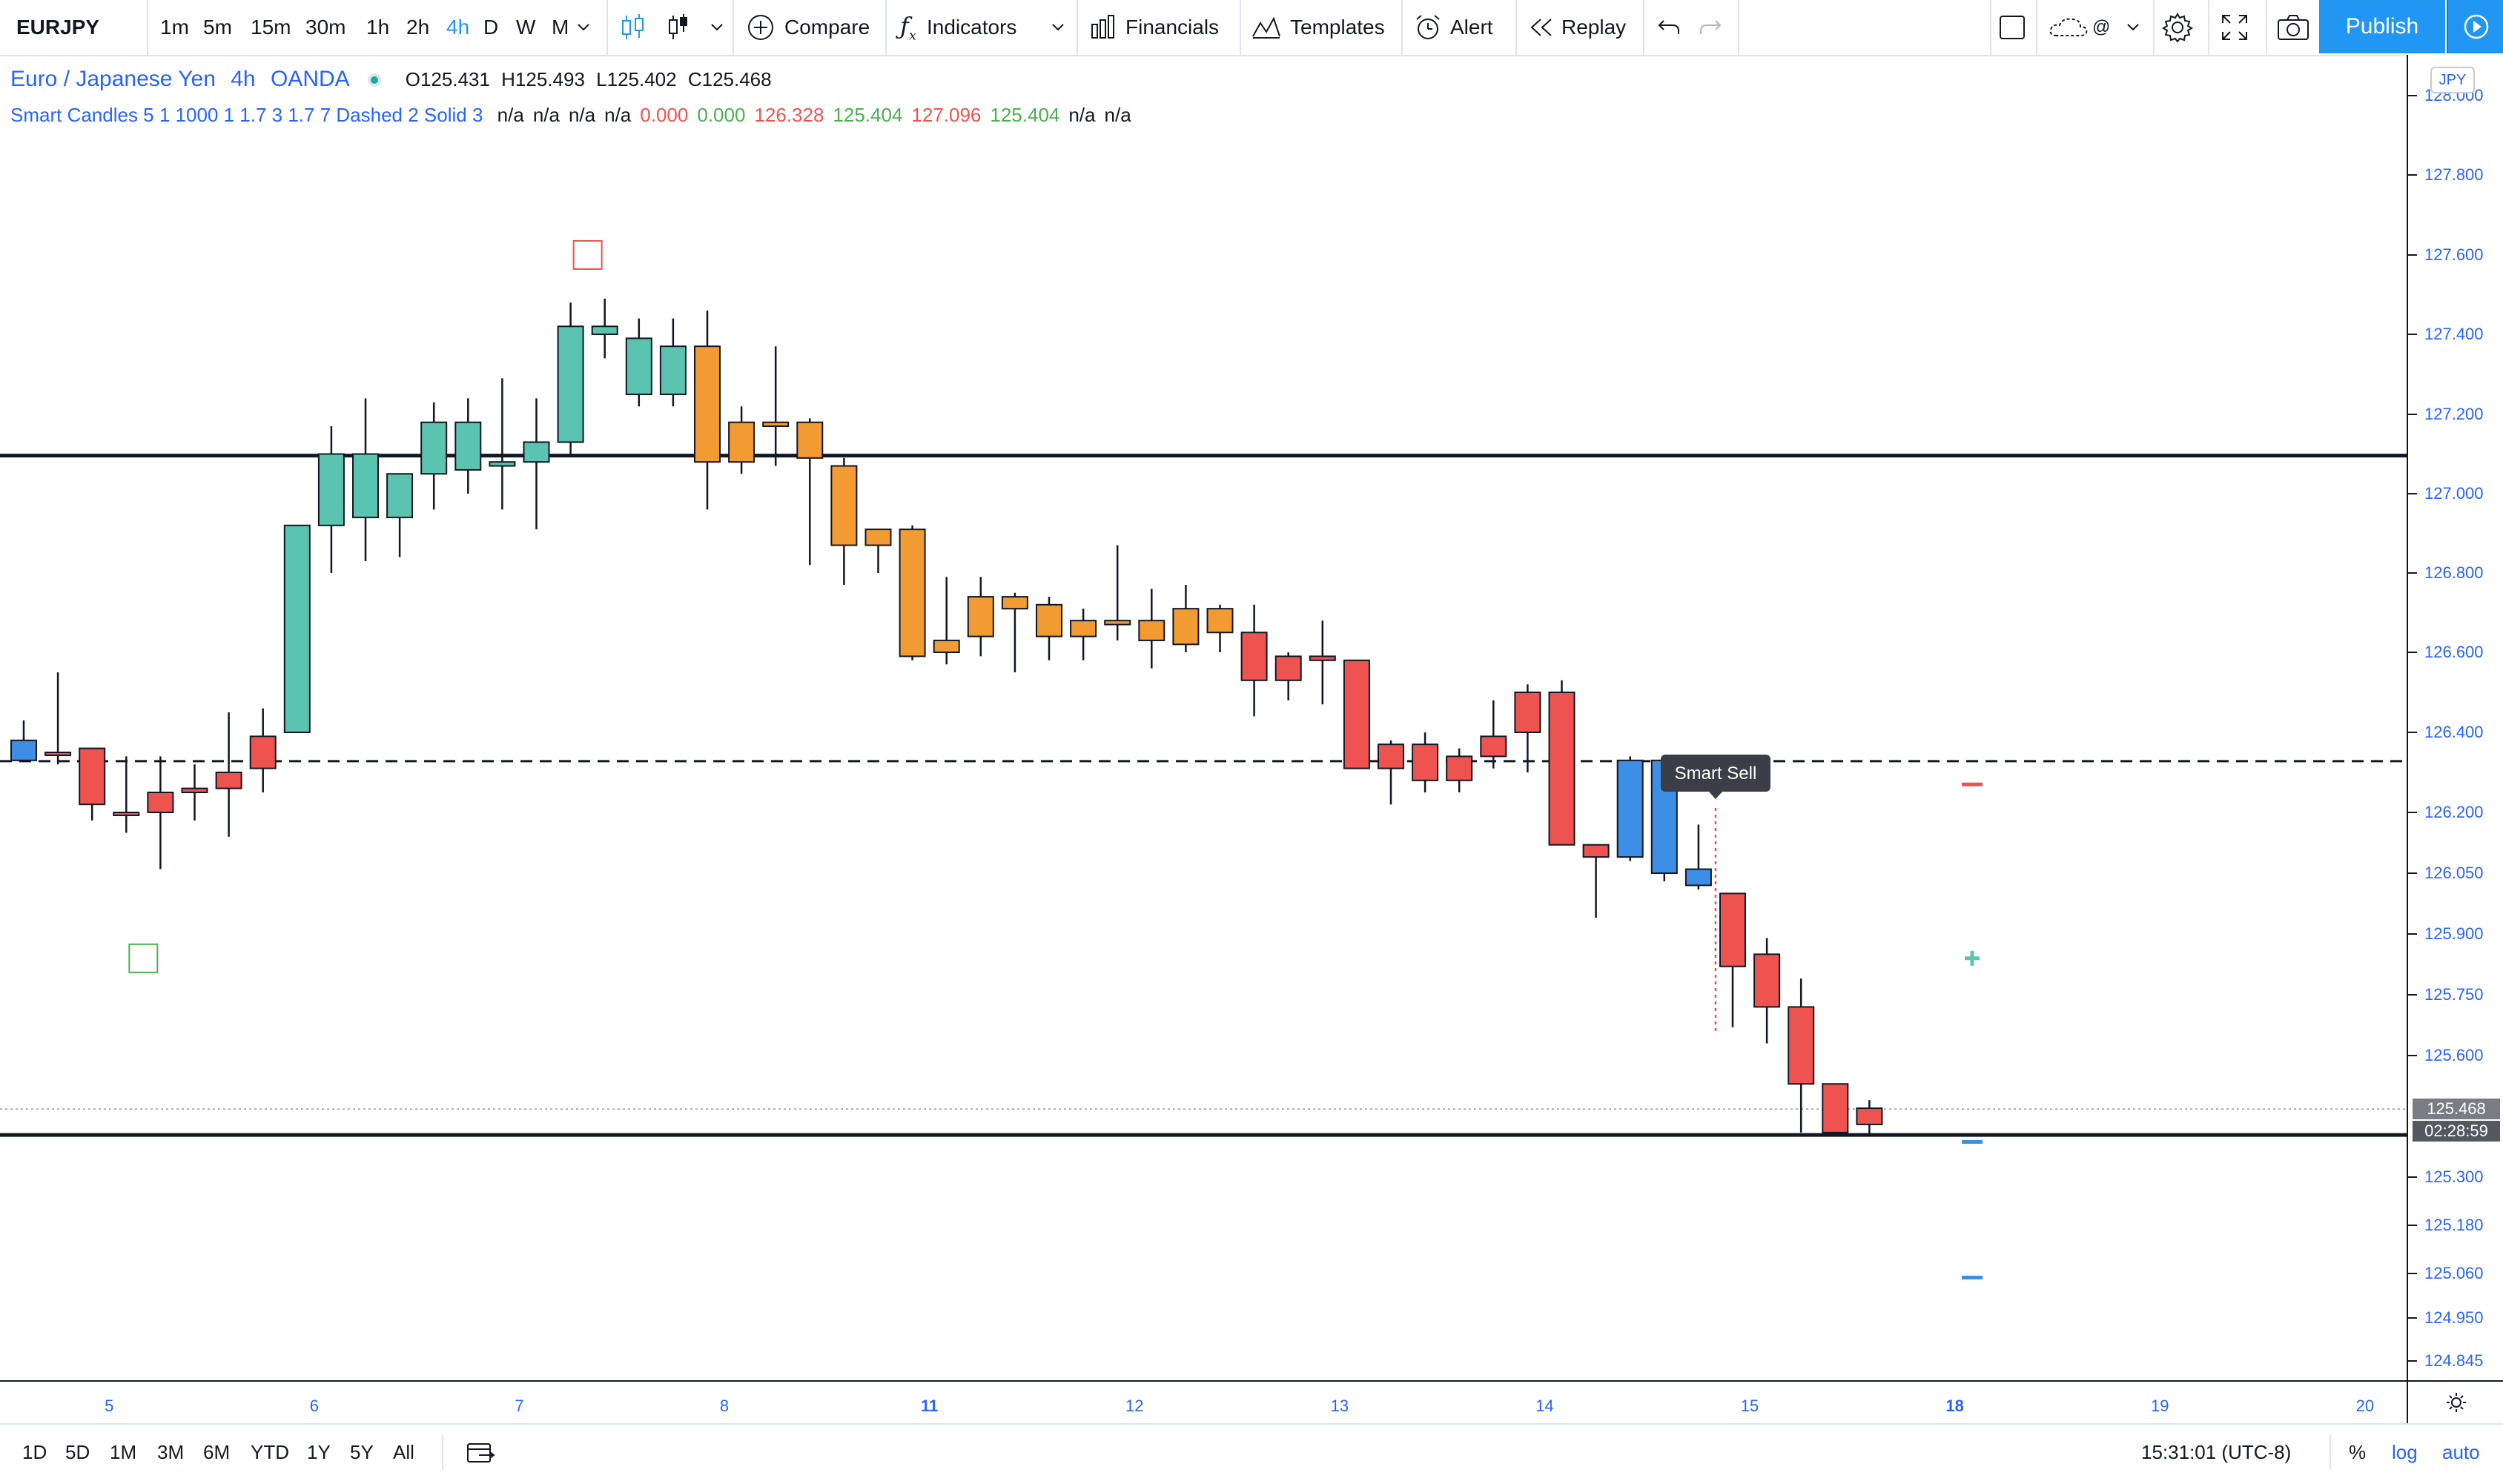 This screenshot has width=2503, height=1484. What do you see at coordinates (1710, 27) in the screenshot?
I see `redo-icon` at bounding box center [1710, 27].